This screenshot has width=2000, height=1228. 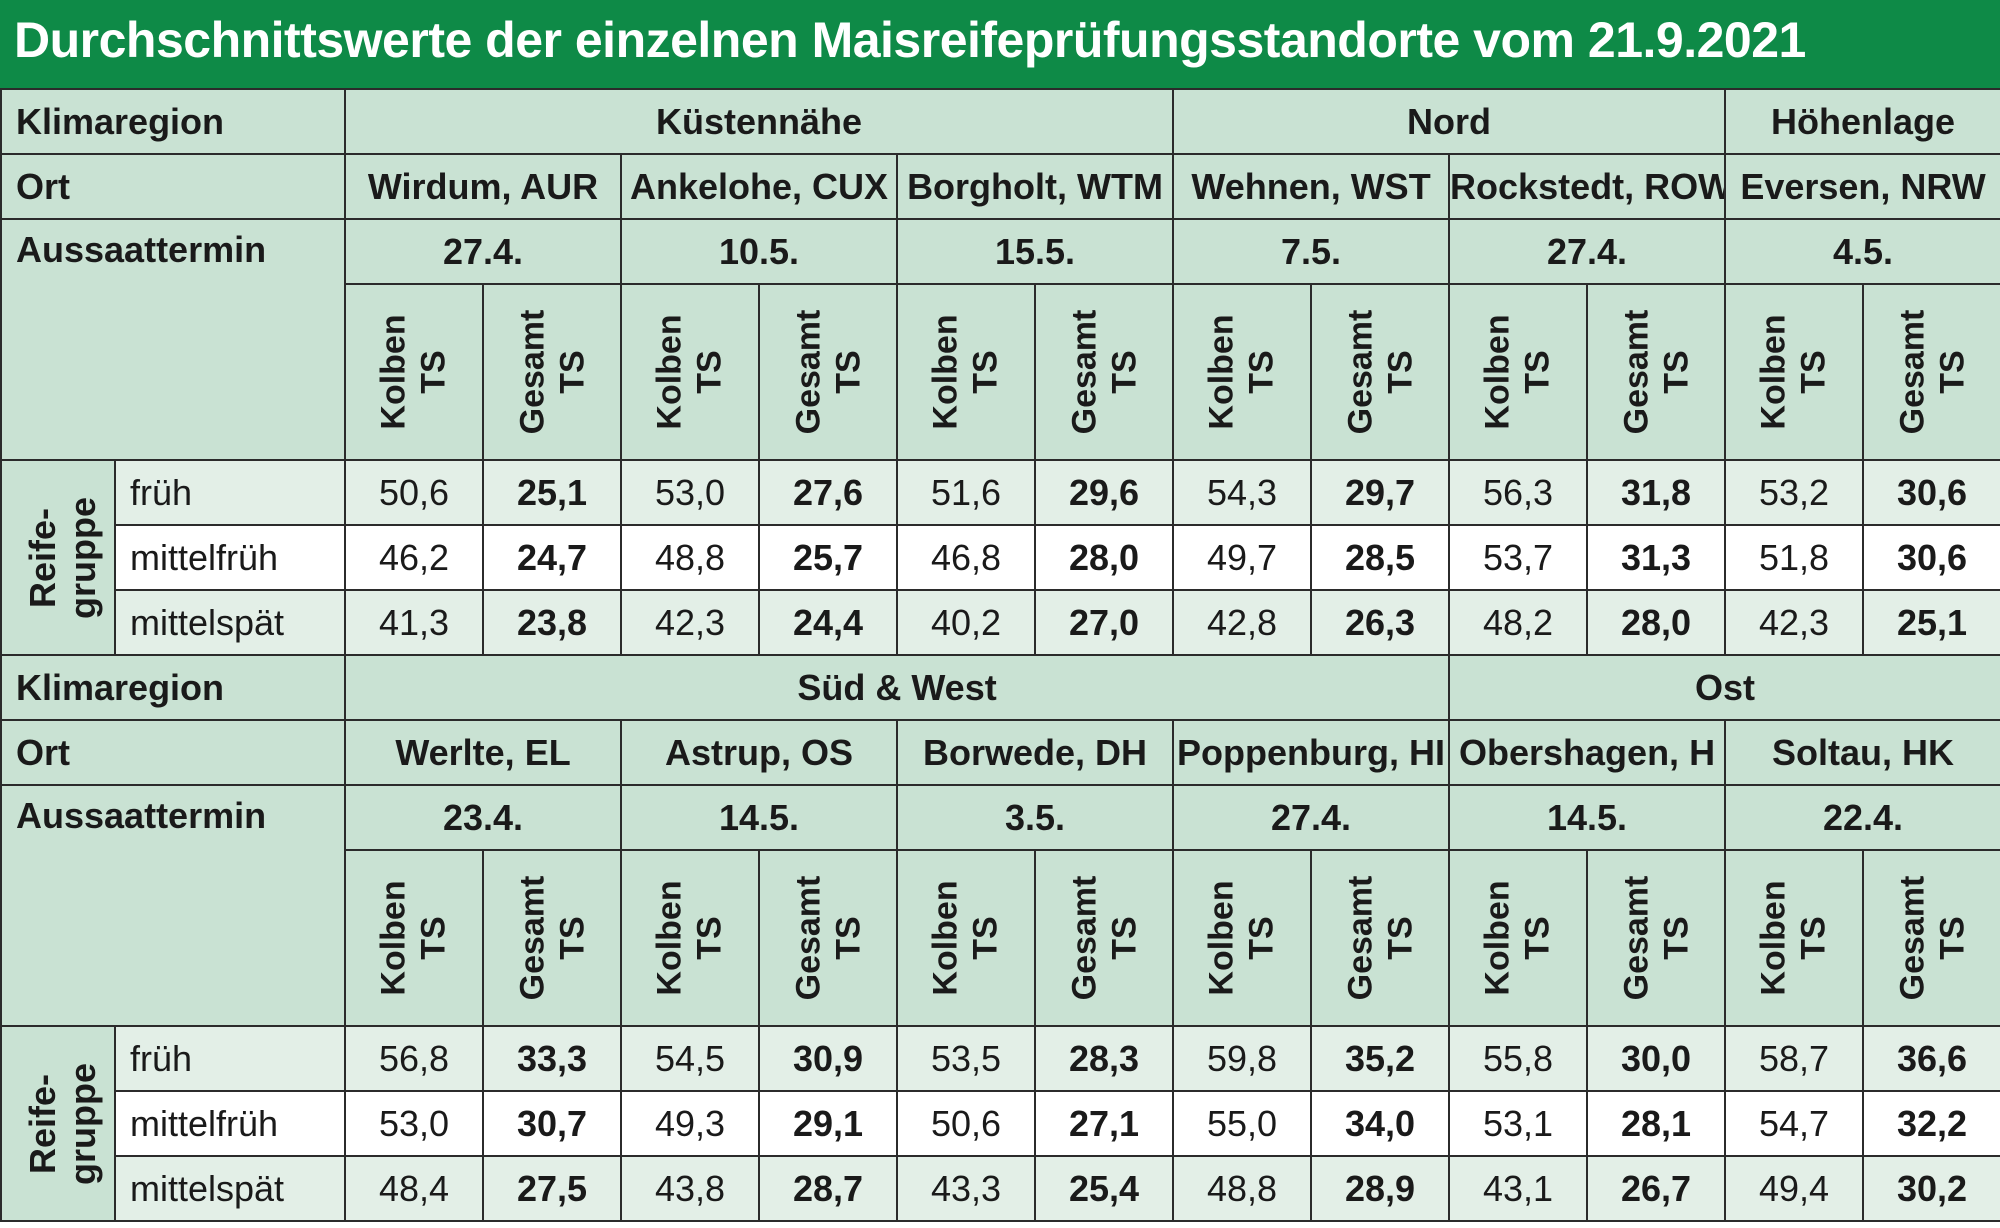 What do you see at coordinates (690, 1123) in the screenshot?
I see `kolben-ts-value: 49,3` at bounding box center [690, 1123].